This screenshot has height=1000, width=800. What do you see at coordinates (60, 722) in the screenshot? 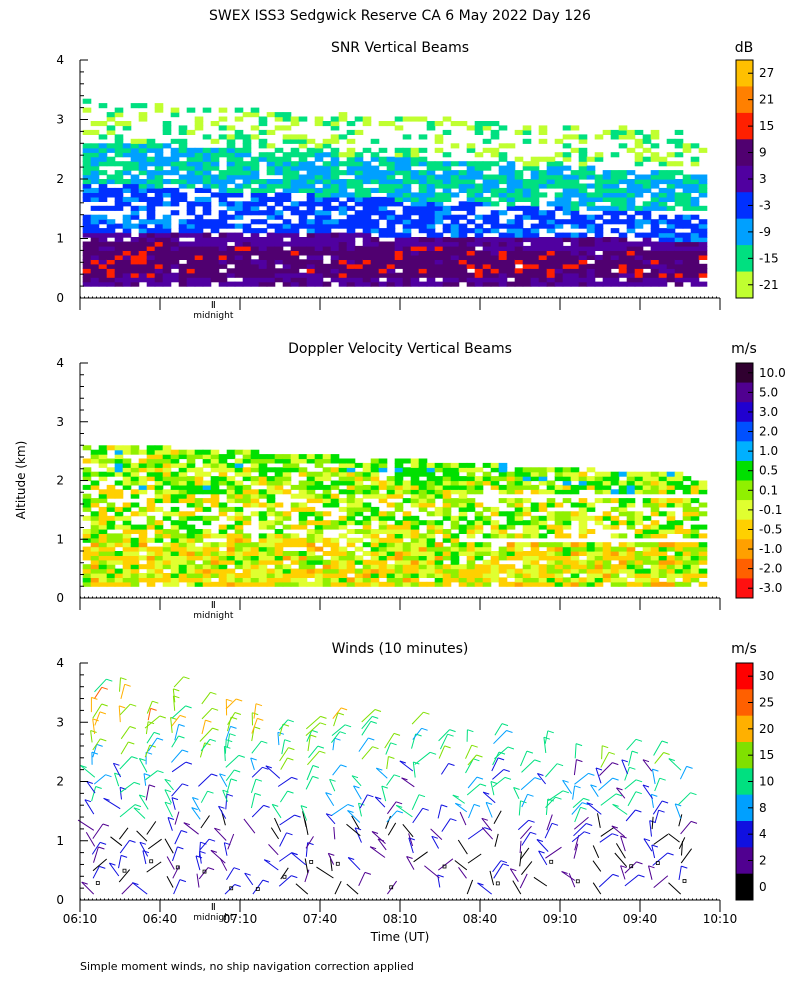
I see `y-tick-label: 3` at bounding box center [60, 722].